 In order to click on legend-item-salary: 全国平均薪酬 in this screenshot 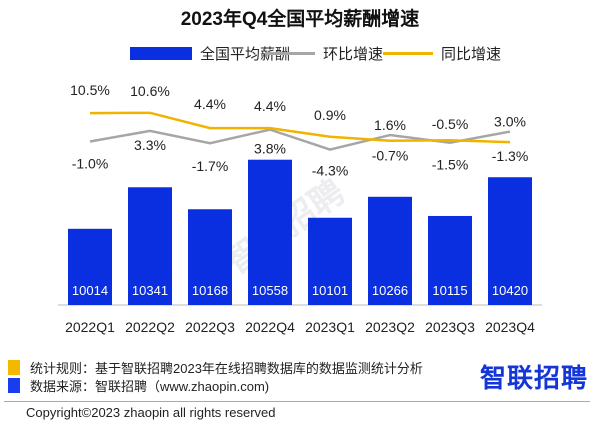, I will do `click(210, 53)`.